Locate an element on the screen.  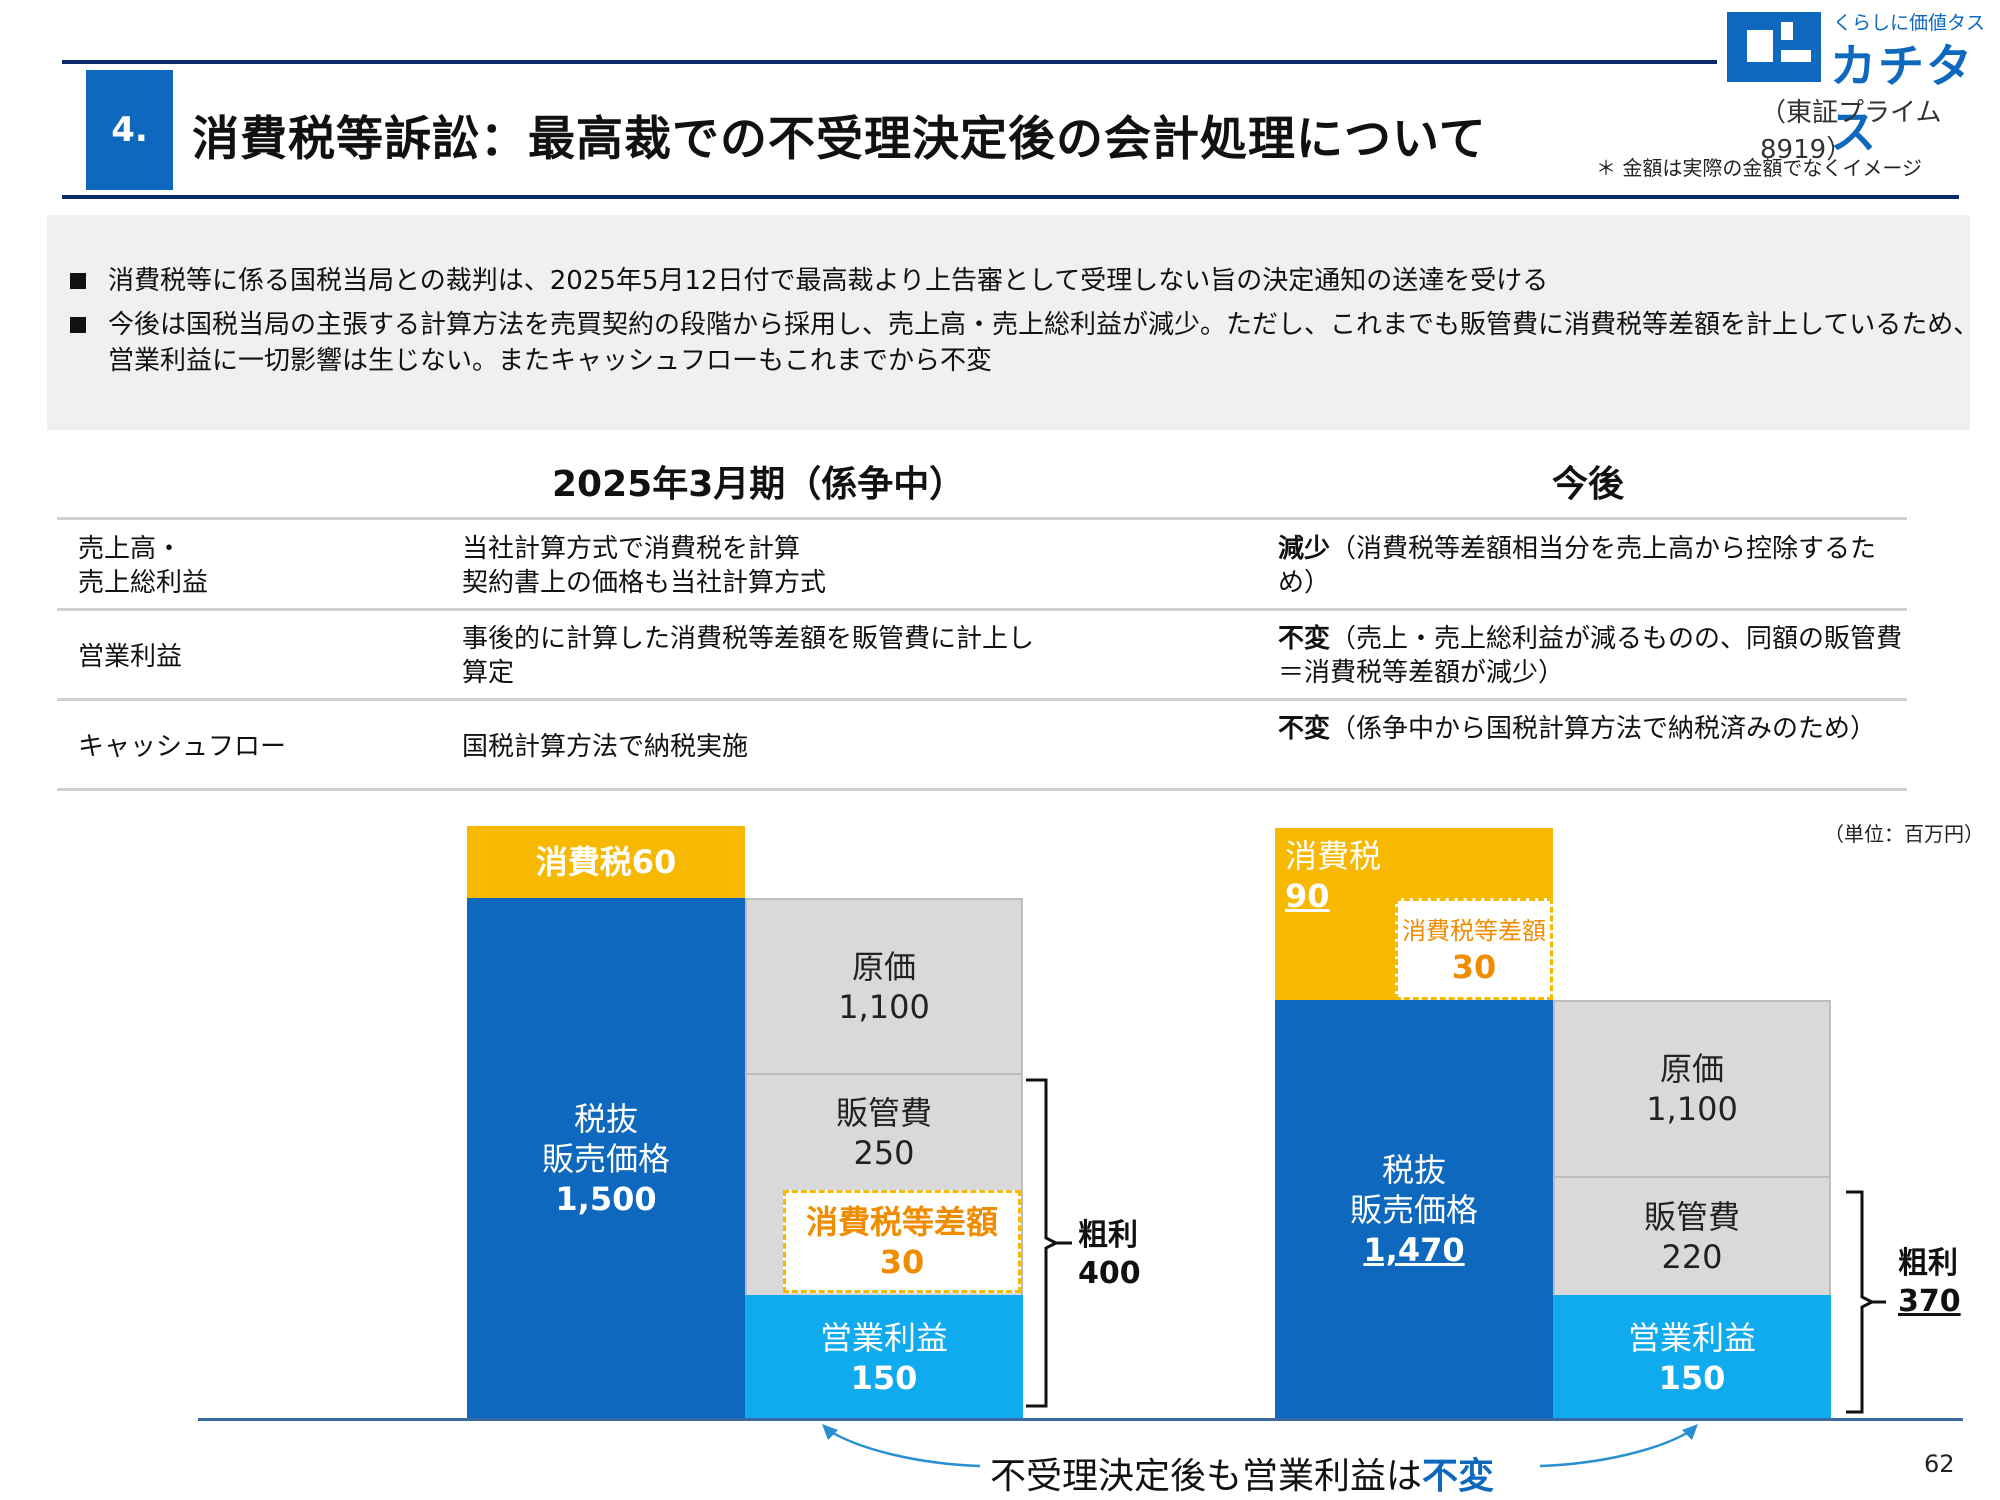
bottom-message: 不受理決定後も営業利益は不変 is located at coordinates (1242, 1476).